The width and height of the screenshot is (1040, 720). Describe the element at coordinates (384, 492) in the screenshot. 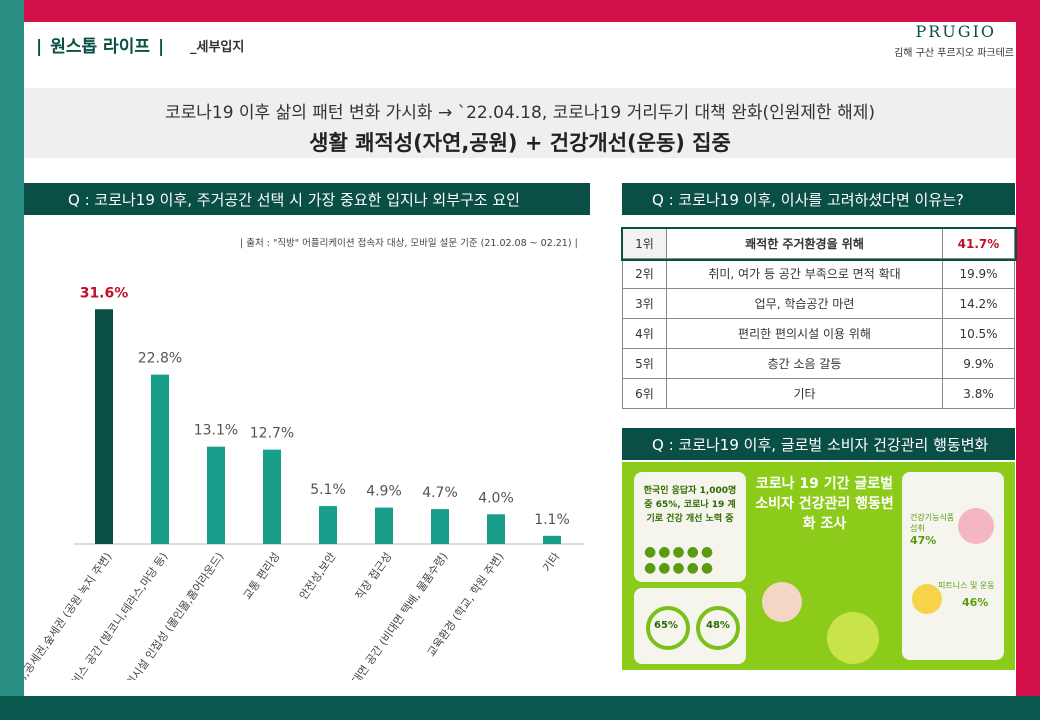

I see `data-label: 4.9%` at that location.